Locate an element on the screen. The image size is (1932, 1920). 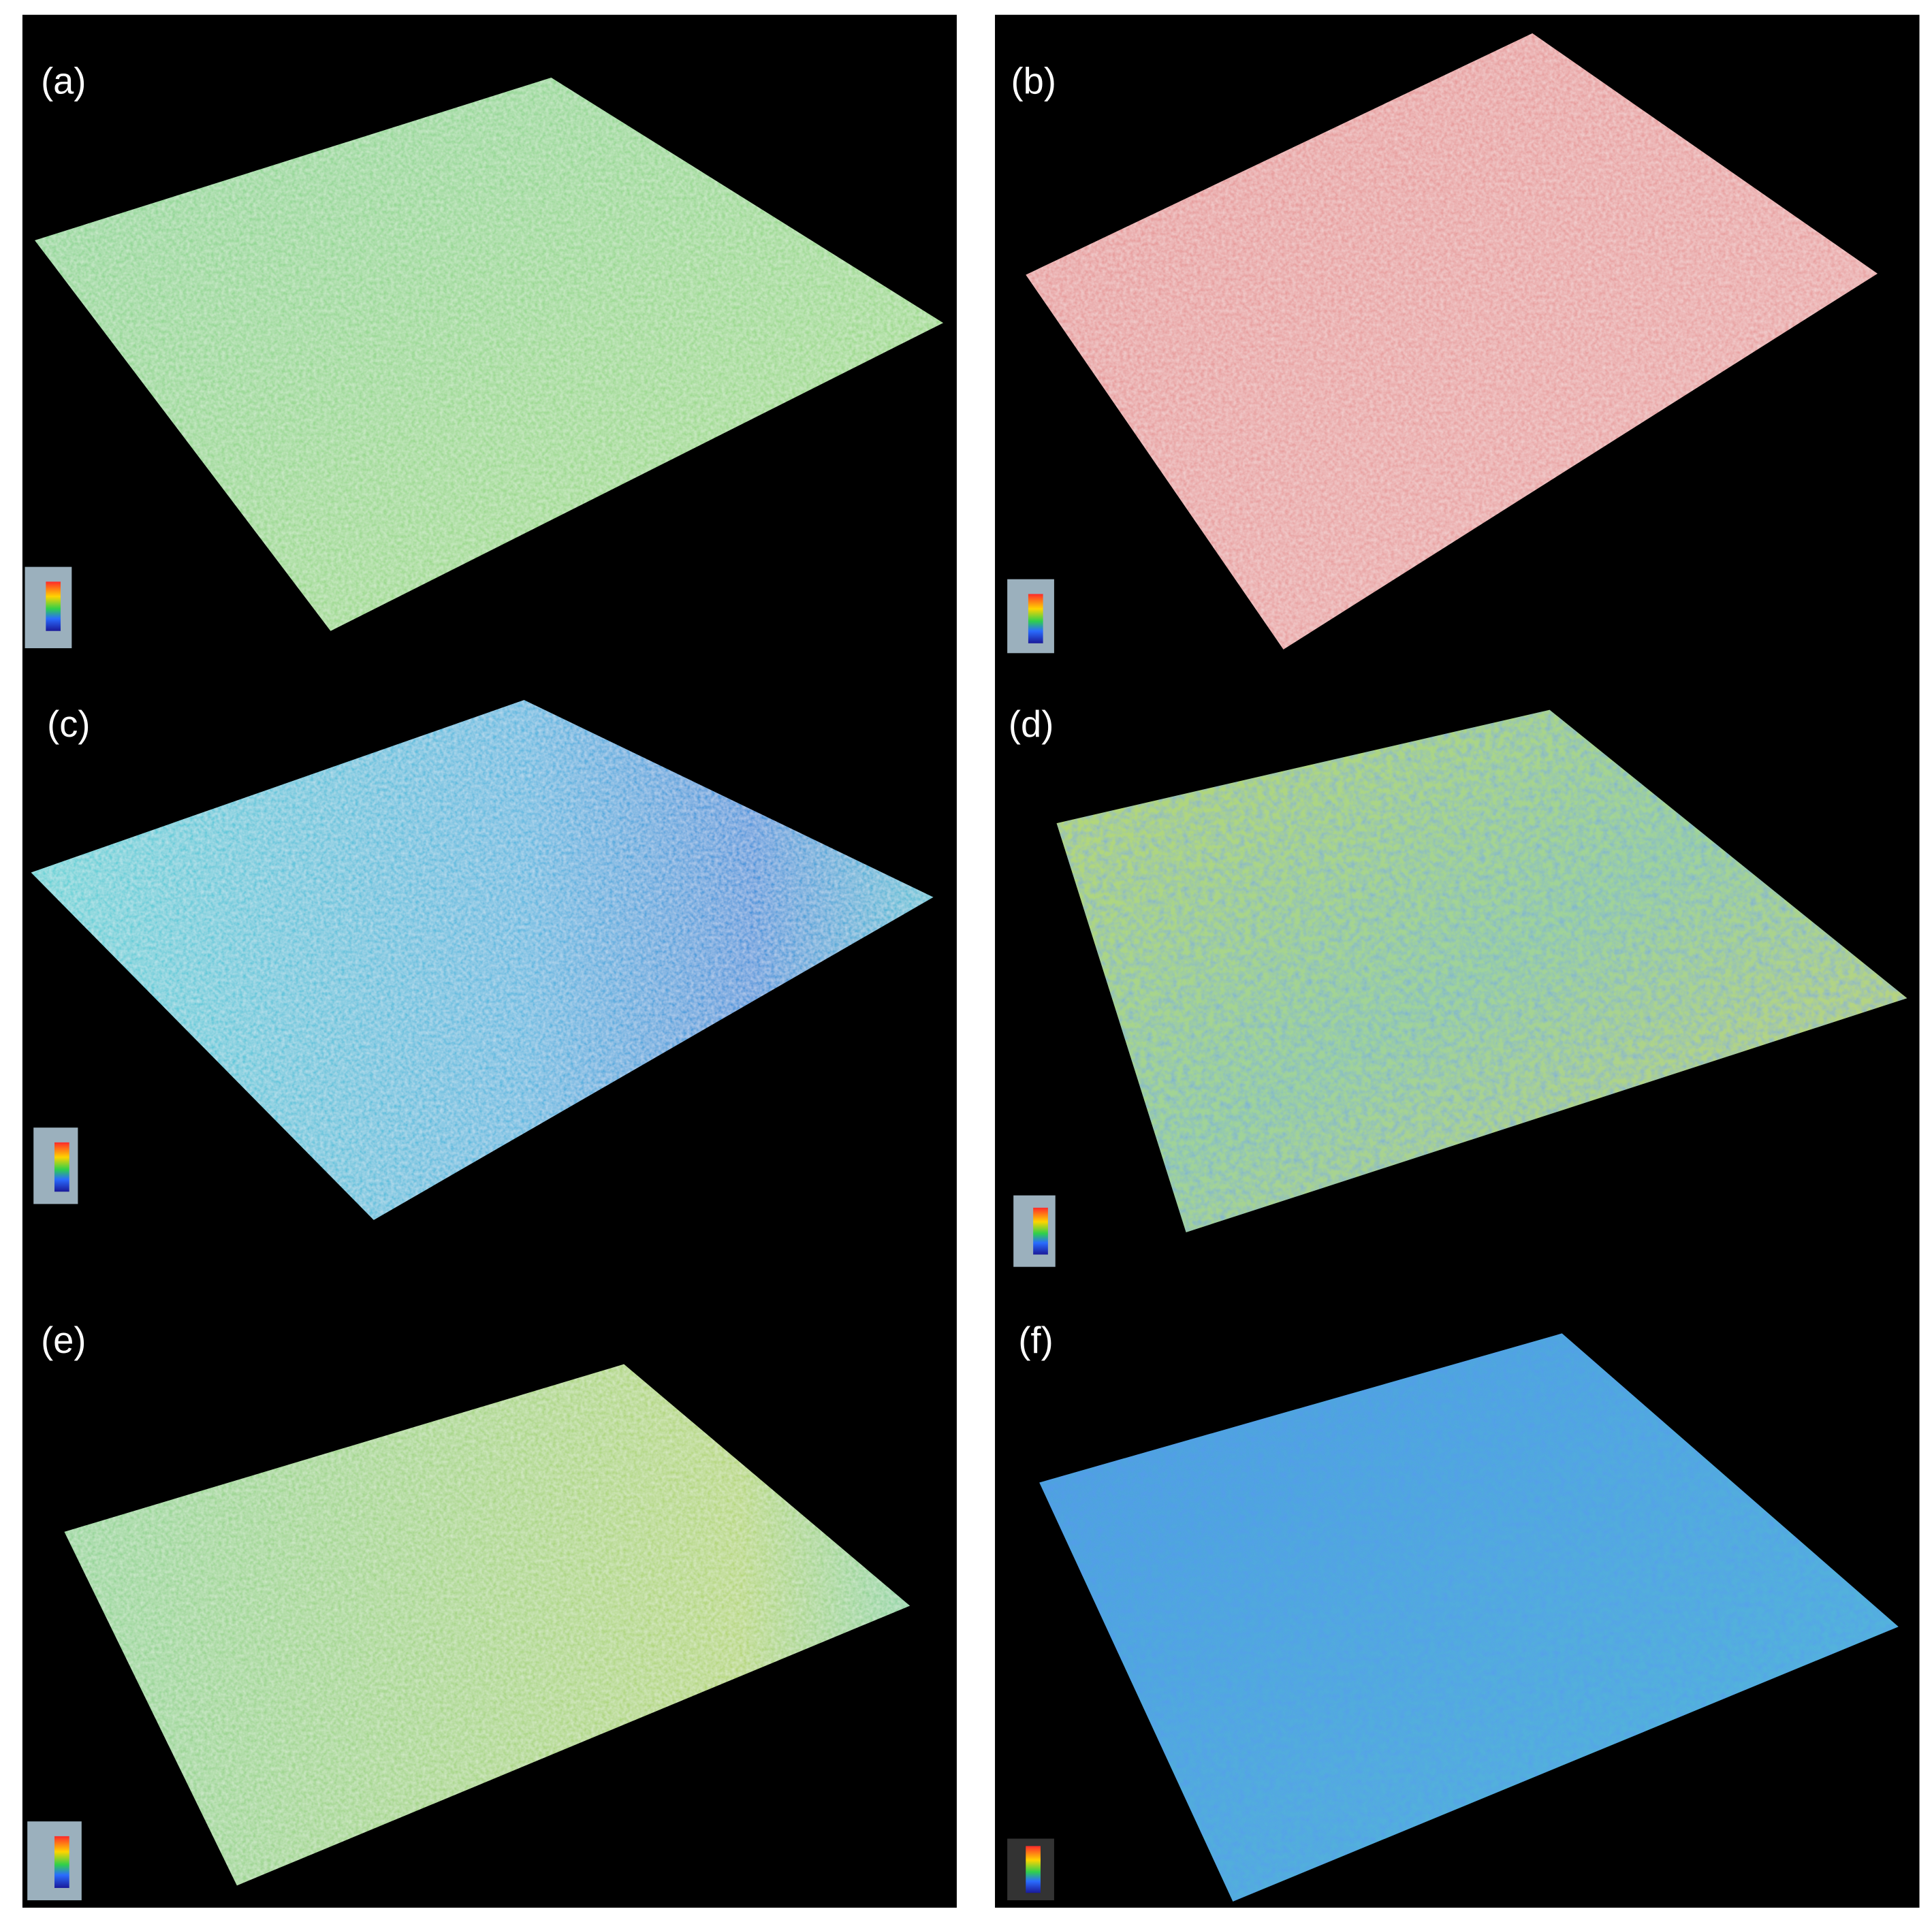
surface-c is located at coordinates (482, 960).